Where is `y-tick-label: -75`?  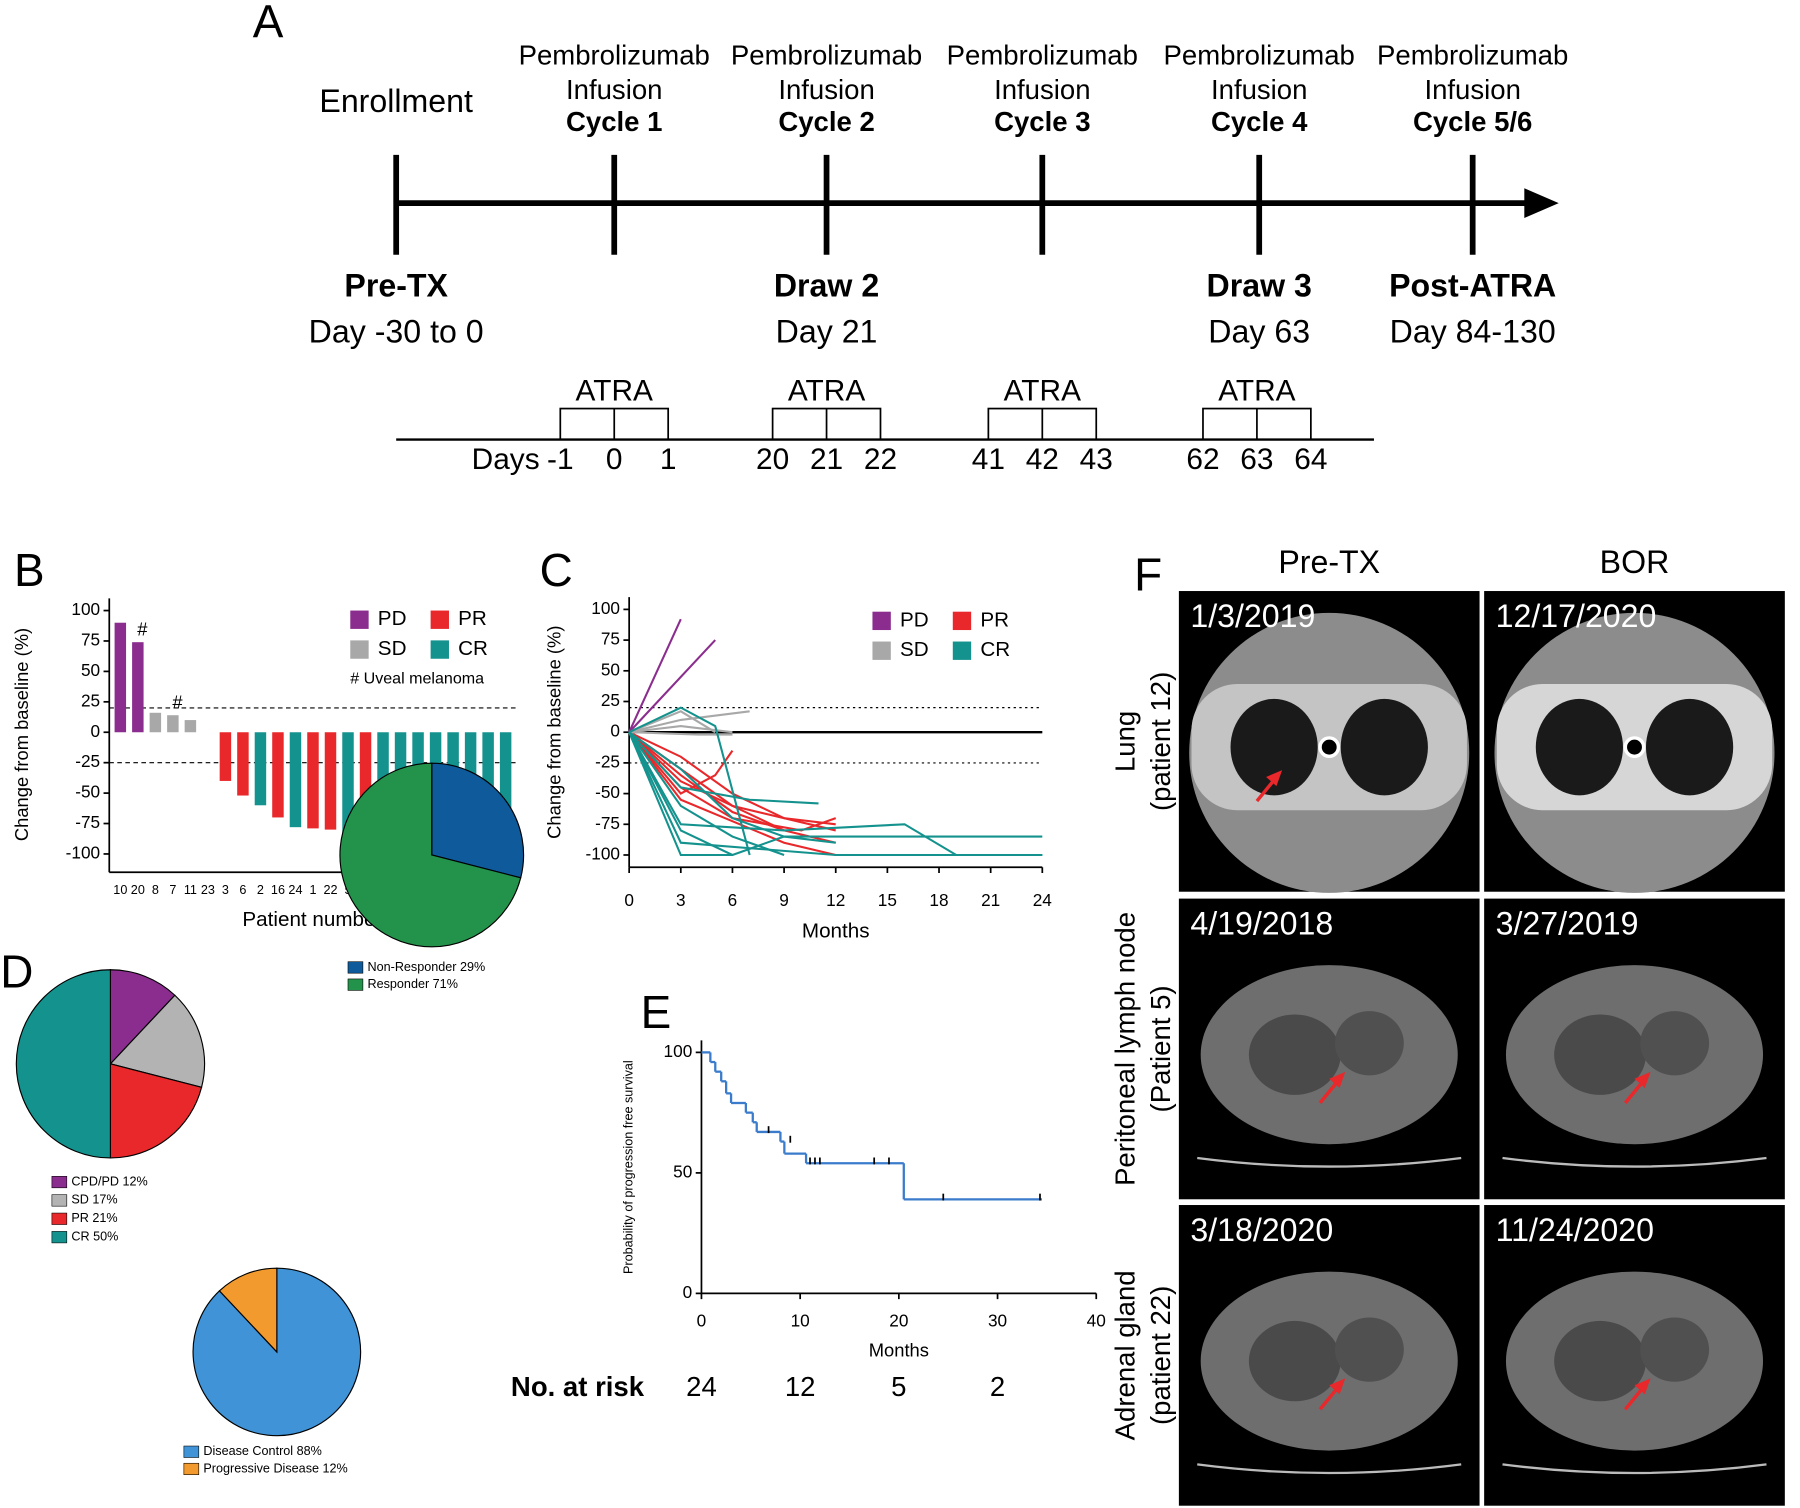 y-tick-label: -75 is located at coordinates (607, 823).